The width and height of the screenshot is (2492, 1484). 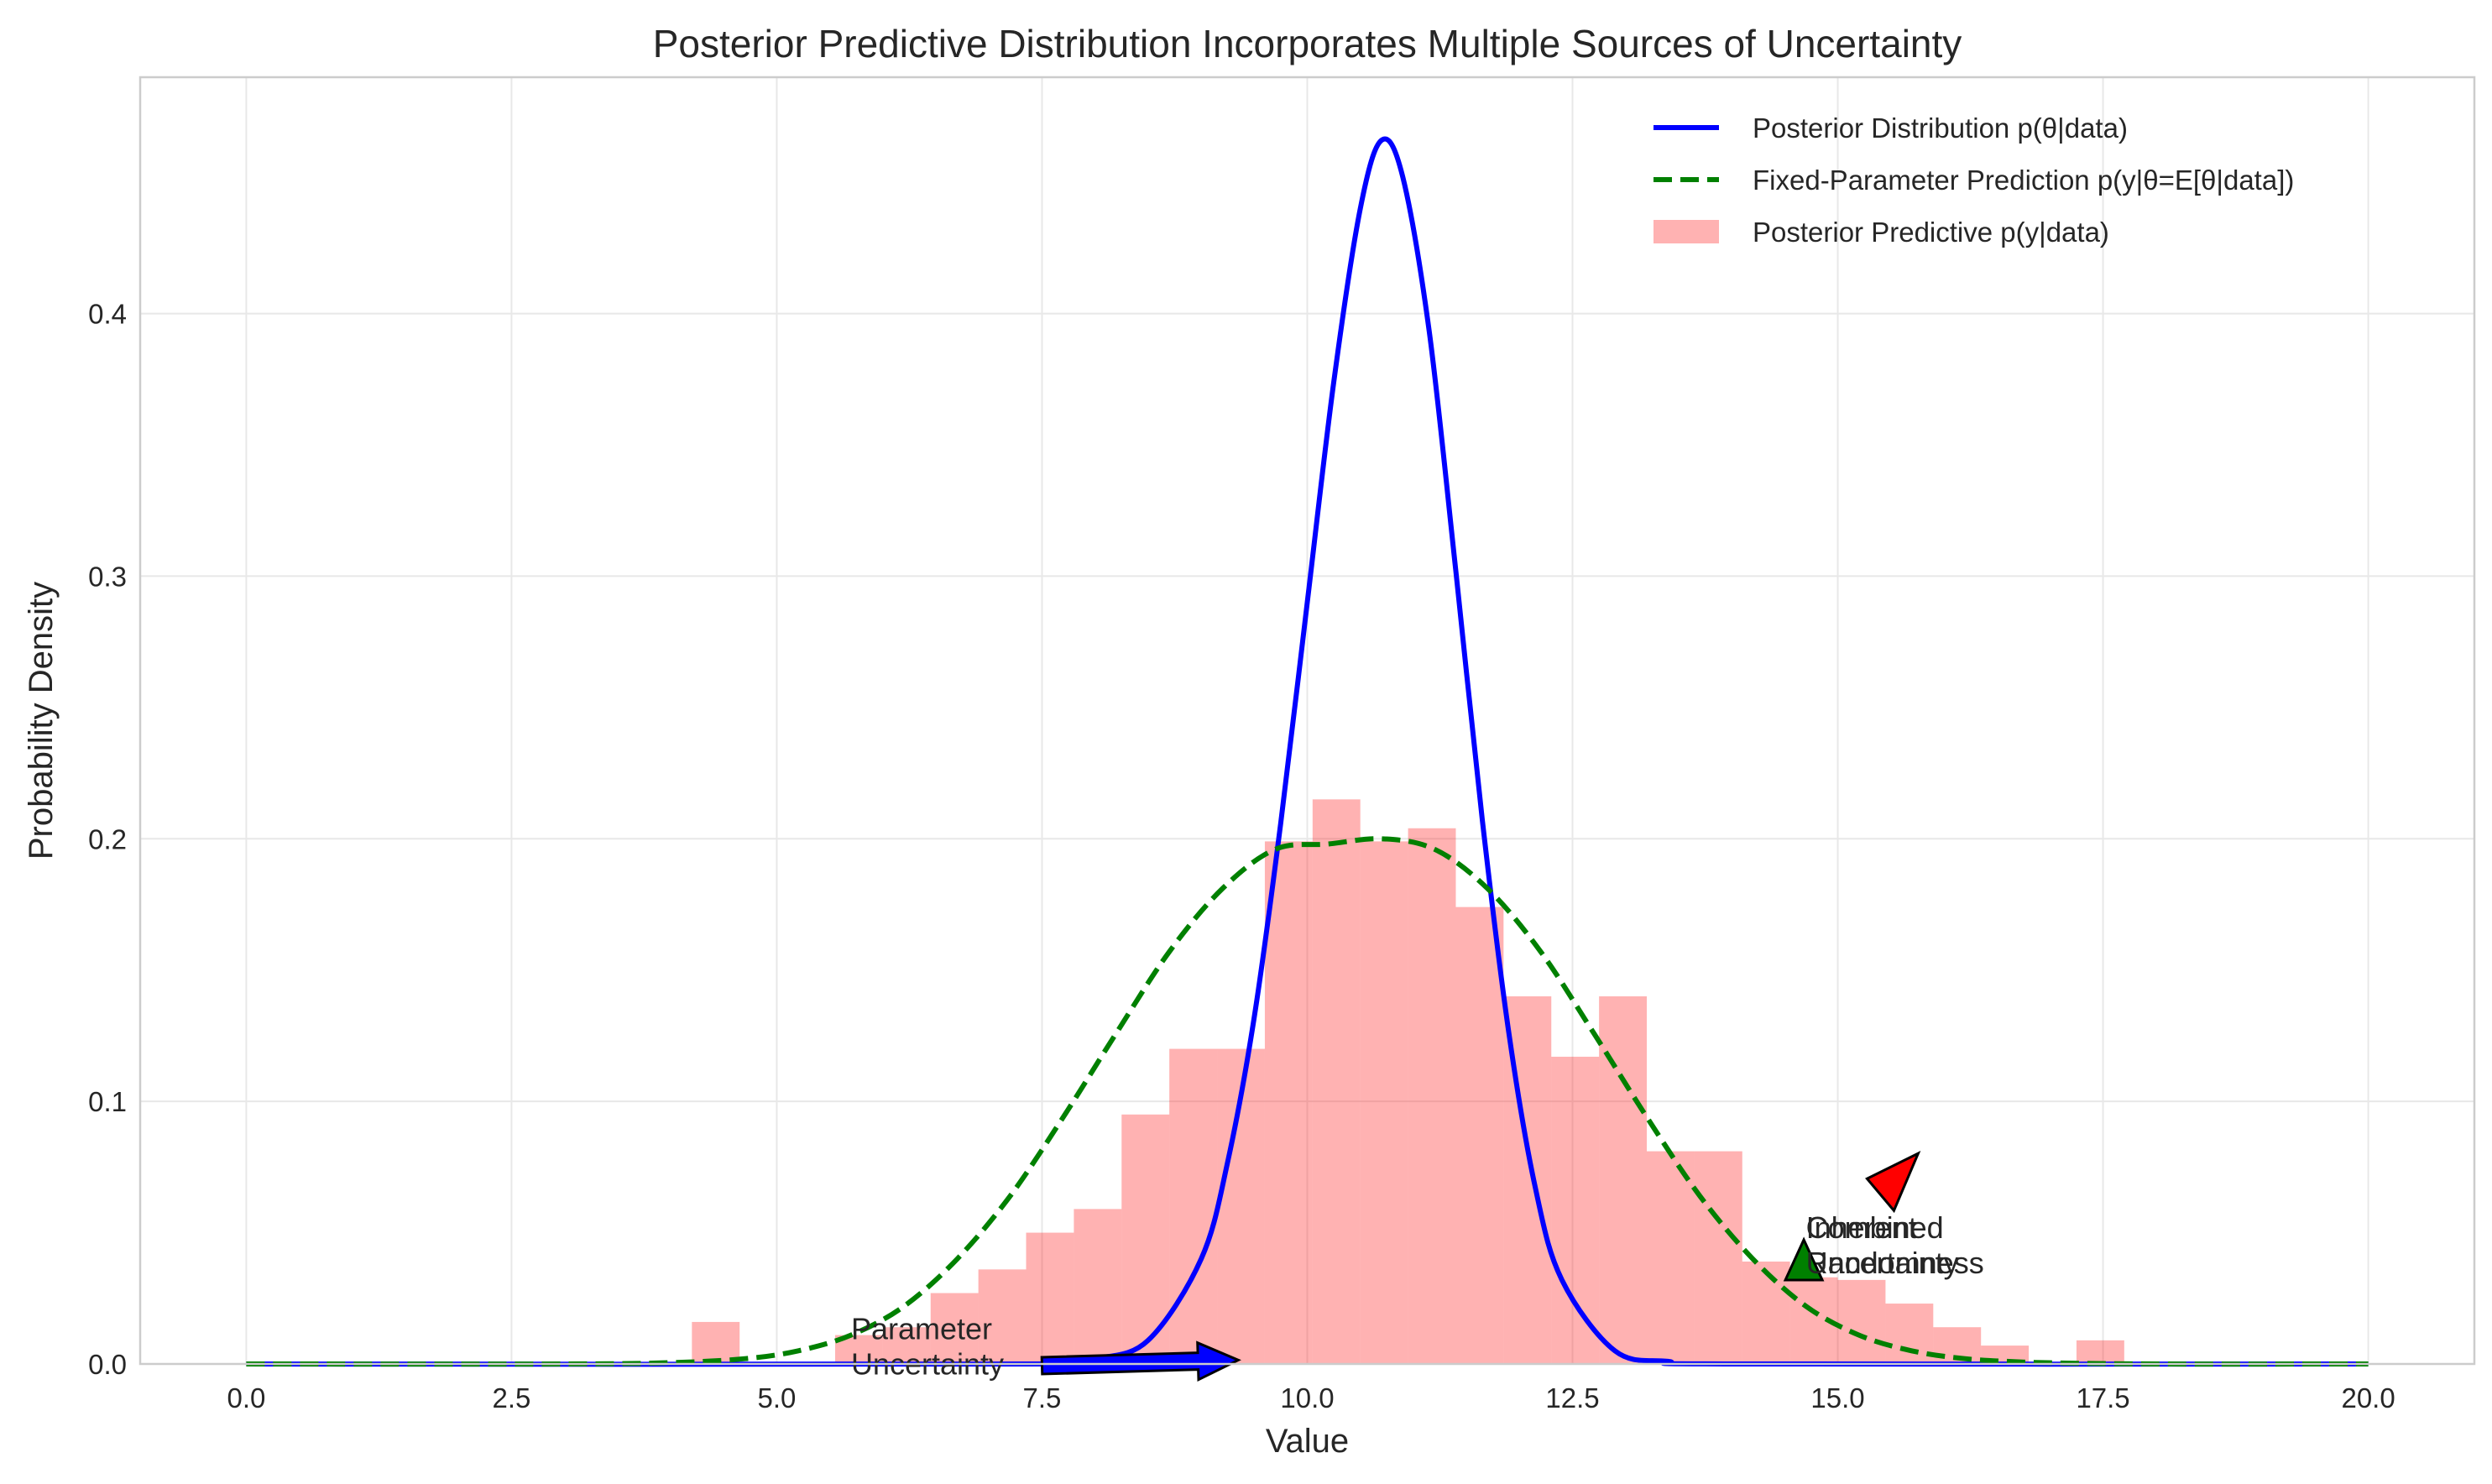 I want to click on x-tick-label: 12.5, so click(x=1572, y=1397).